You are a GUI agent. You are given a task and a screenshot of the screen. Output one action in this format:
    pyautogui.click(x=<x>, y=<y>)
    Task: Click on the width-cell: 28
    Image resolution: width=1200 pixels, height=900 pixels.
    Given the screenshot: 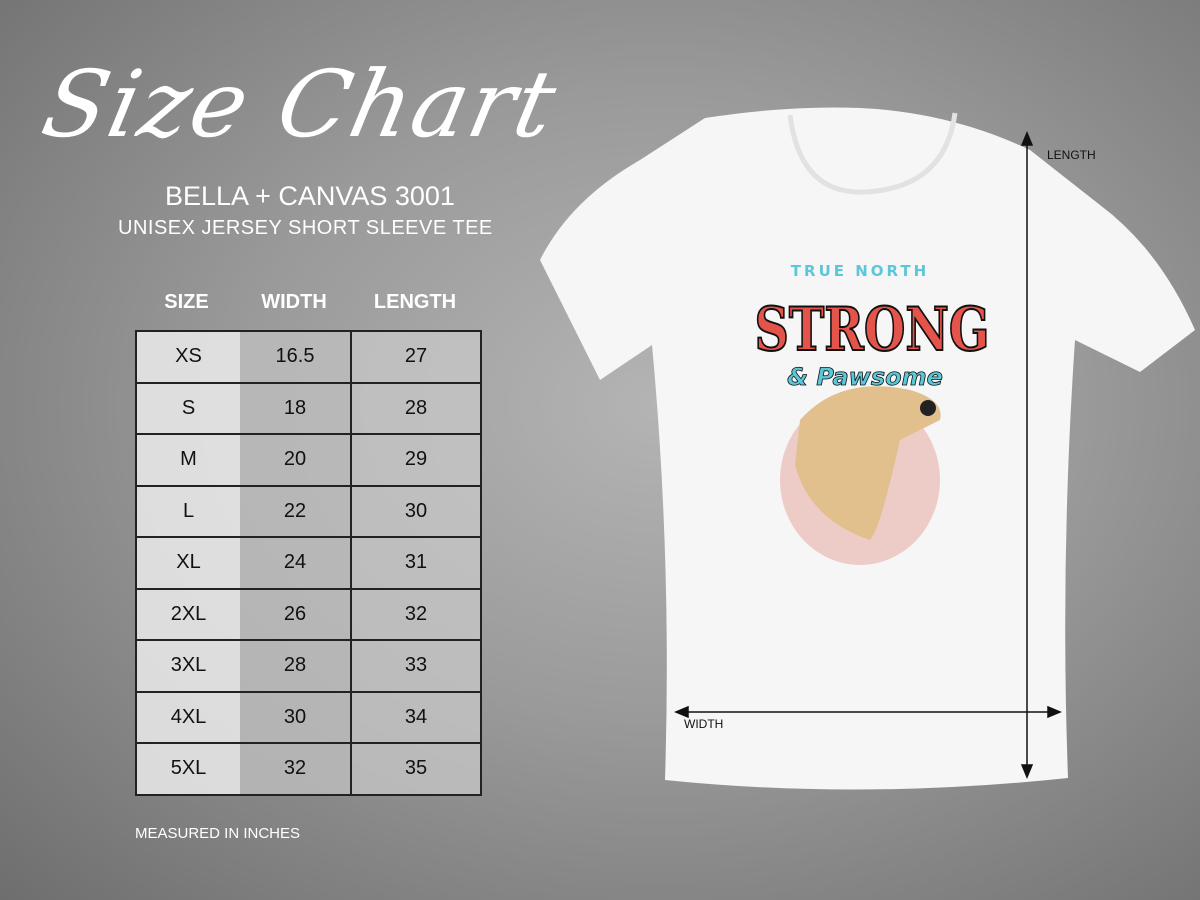 What is the action you would take?
    pyautogui.click(x=296, y=666)
    